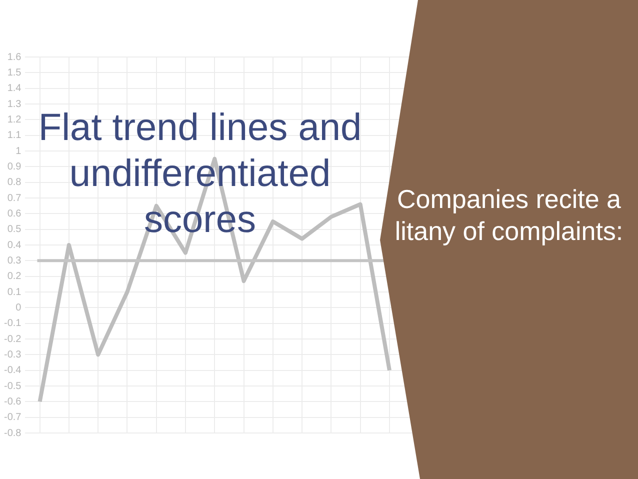  Describe the element at coordinates (14, 136) in the screenshot. I see `y-tick-label: 1.1` at that location.